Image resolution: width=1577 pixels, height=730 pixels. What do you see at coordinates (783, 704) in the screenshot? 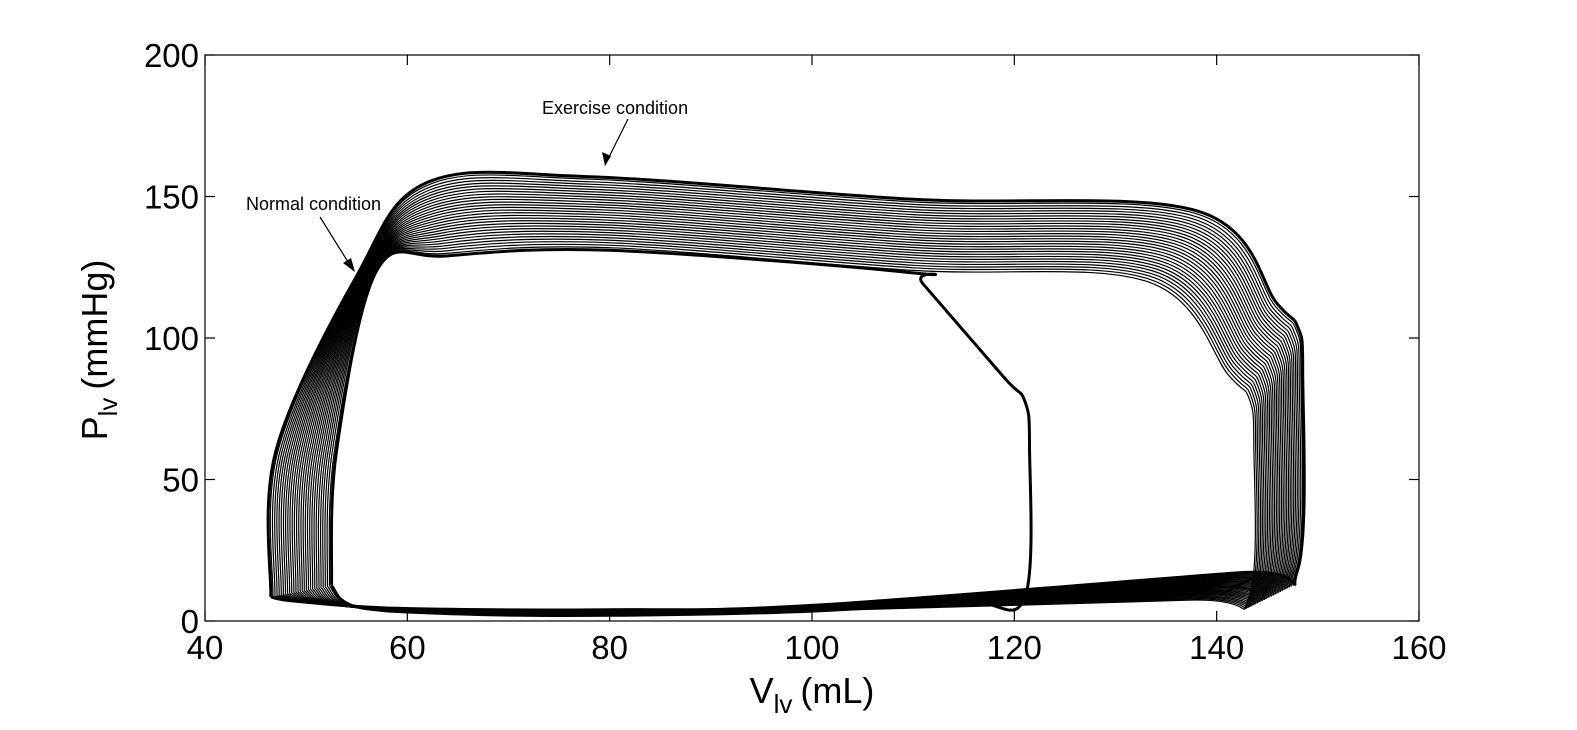
I see `x-axis-label-sub: lv` at bounding box center [783, 704].